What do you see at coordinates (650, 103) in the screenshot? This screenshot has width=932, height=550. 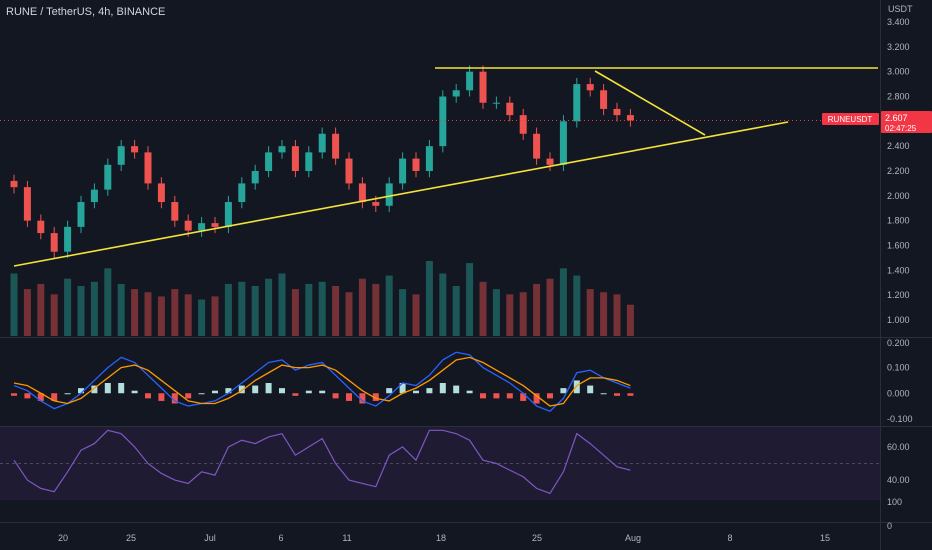 I see `descending-trendline` at bounding box center [650, 103].